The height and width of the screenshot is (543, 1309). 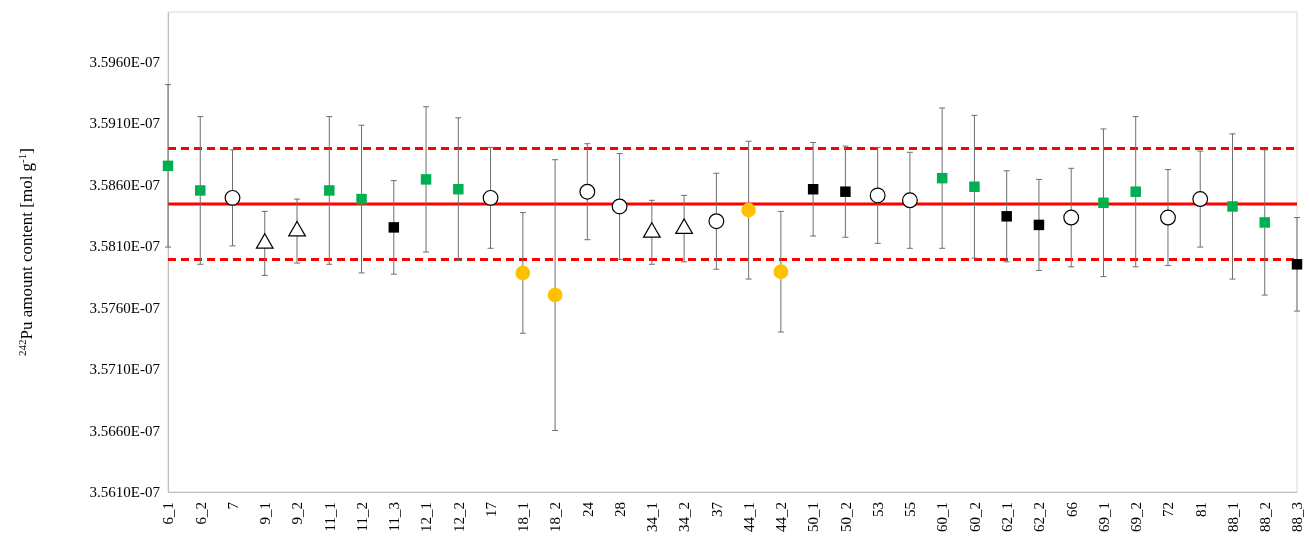 I want to click on x-tick-label: 62_1, so click(x=1006, y=517).